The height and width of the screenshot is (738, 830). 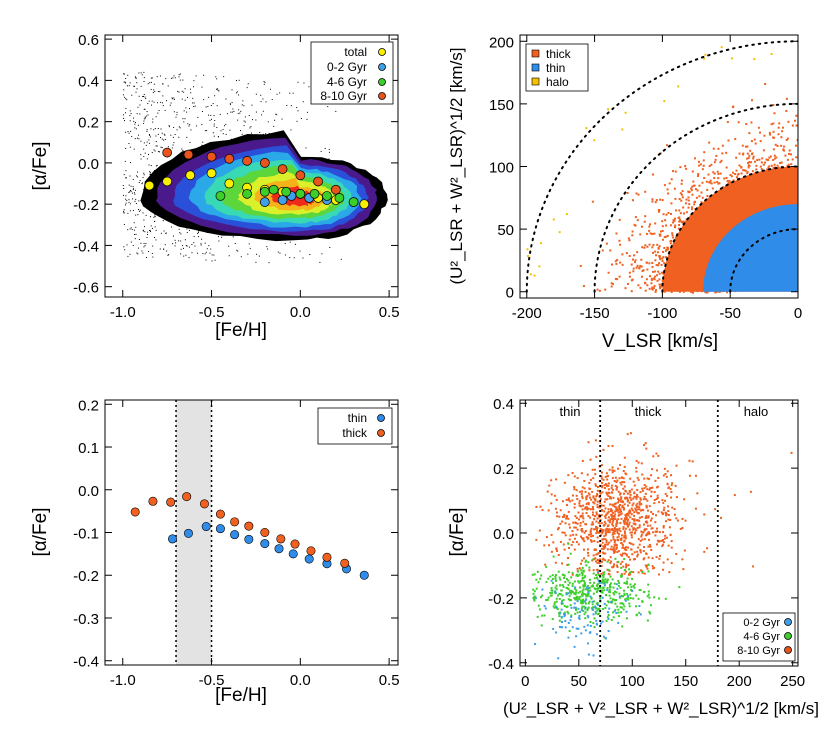 I want to click on legend-label: halo, so click(x=557, y=82).